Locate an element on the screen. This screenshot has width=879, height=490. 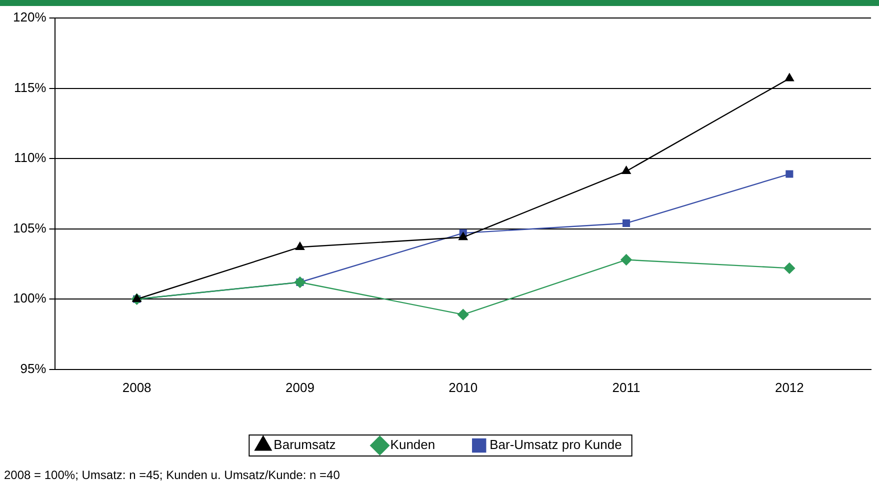
x-tick-label: 2011 is located at coordinates (626, 387).